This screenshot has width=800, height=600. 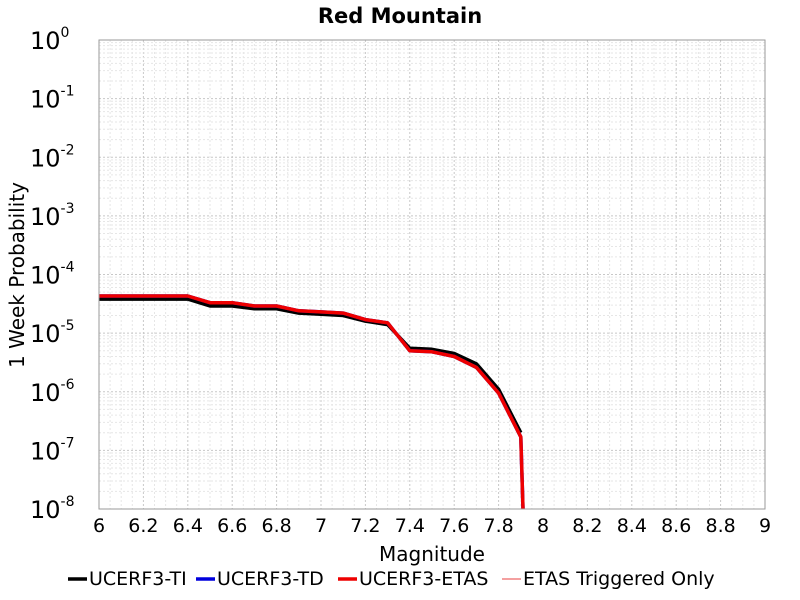 I want to click on x-axis-ticks: 6 6.2 6.4 6.6 6.8 7 7.2 7.4 7.6 7.8 8 8.2 8.4 8.6 8.8 9, so click(x=432, y=526).